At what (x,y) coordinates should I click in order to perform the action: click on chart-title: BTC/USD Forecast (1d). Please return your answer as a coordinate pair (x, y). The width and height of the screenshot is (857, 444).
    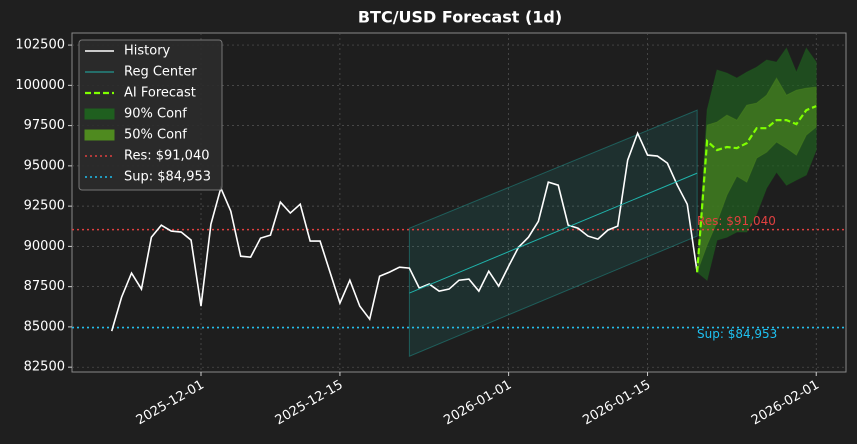
    Looking at the image, I should click on (460, 17).